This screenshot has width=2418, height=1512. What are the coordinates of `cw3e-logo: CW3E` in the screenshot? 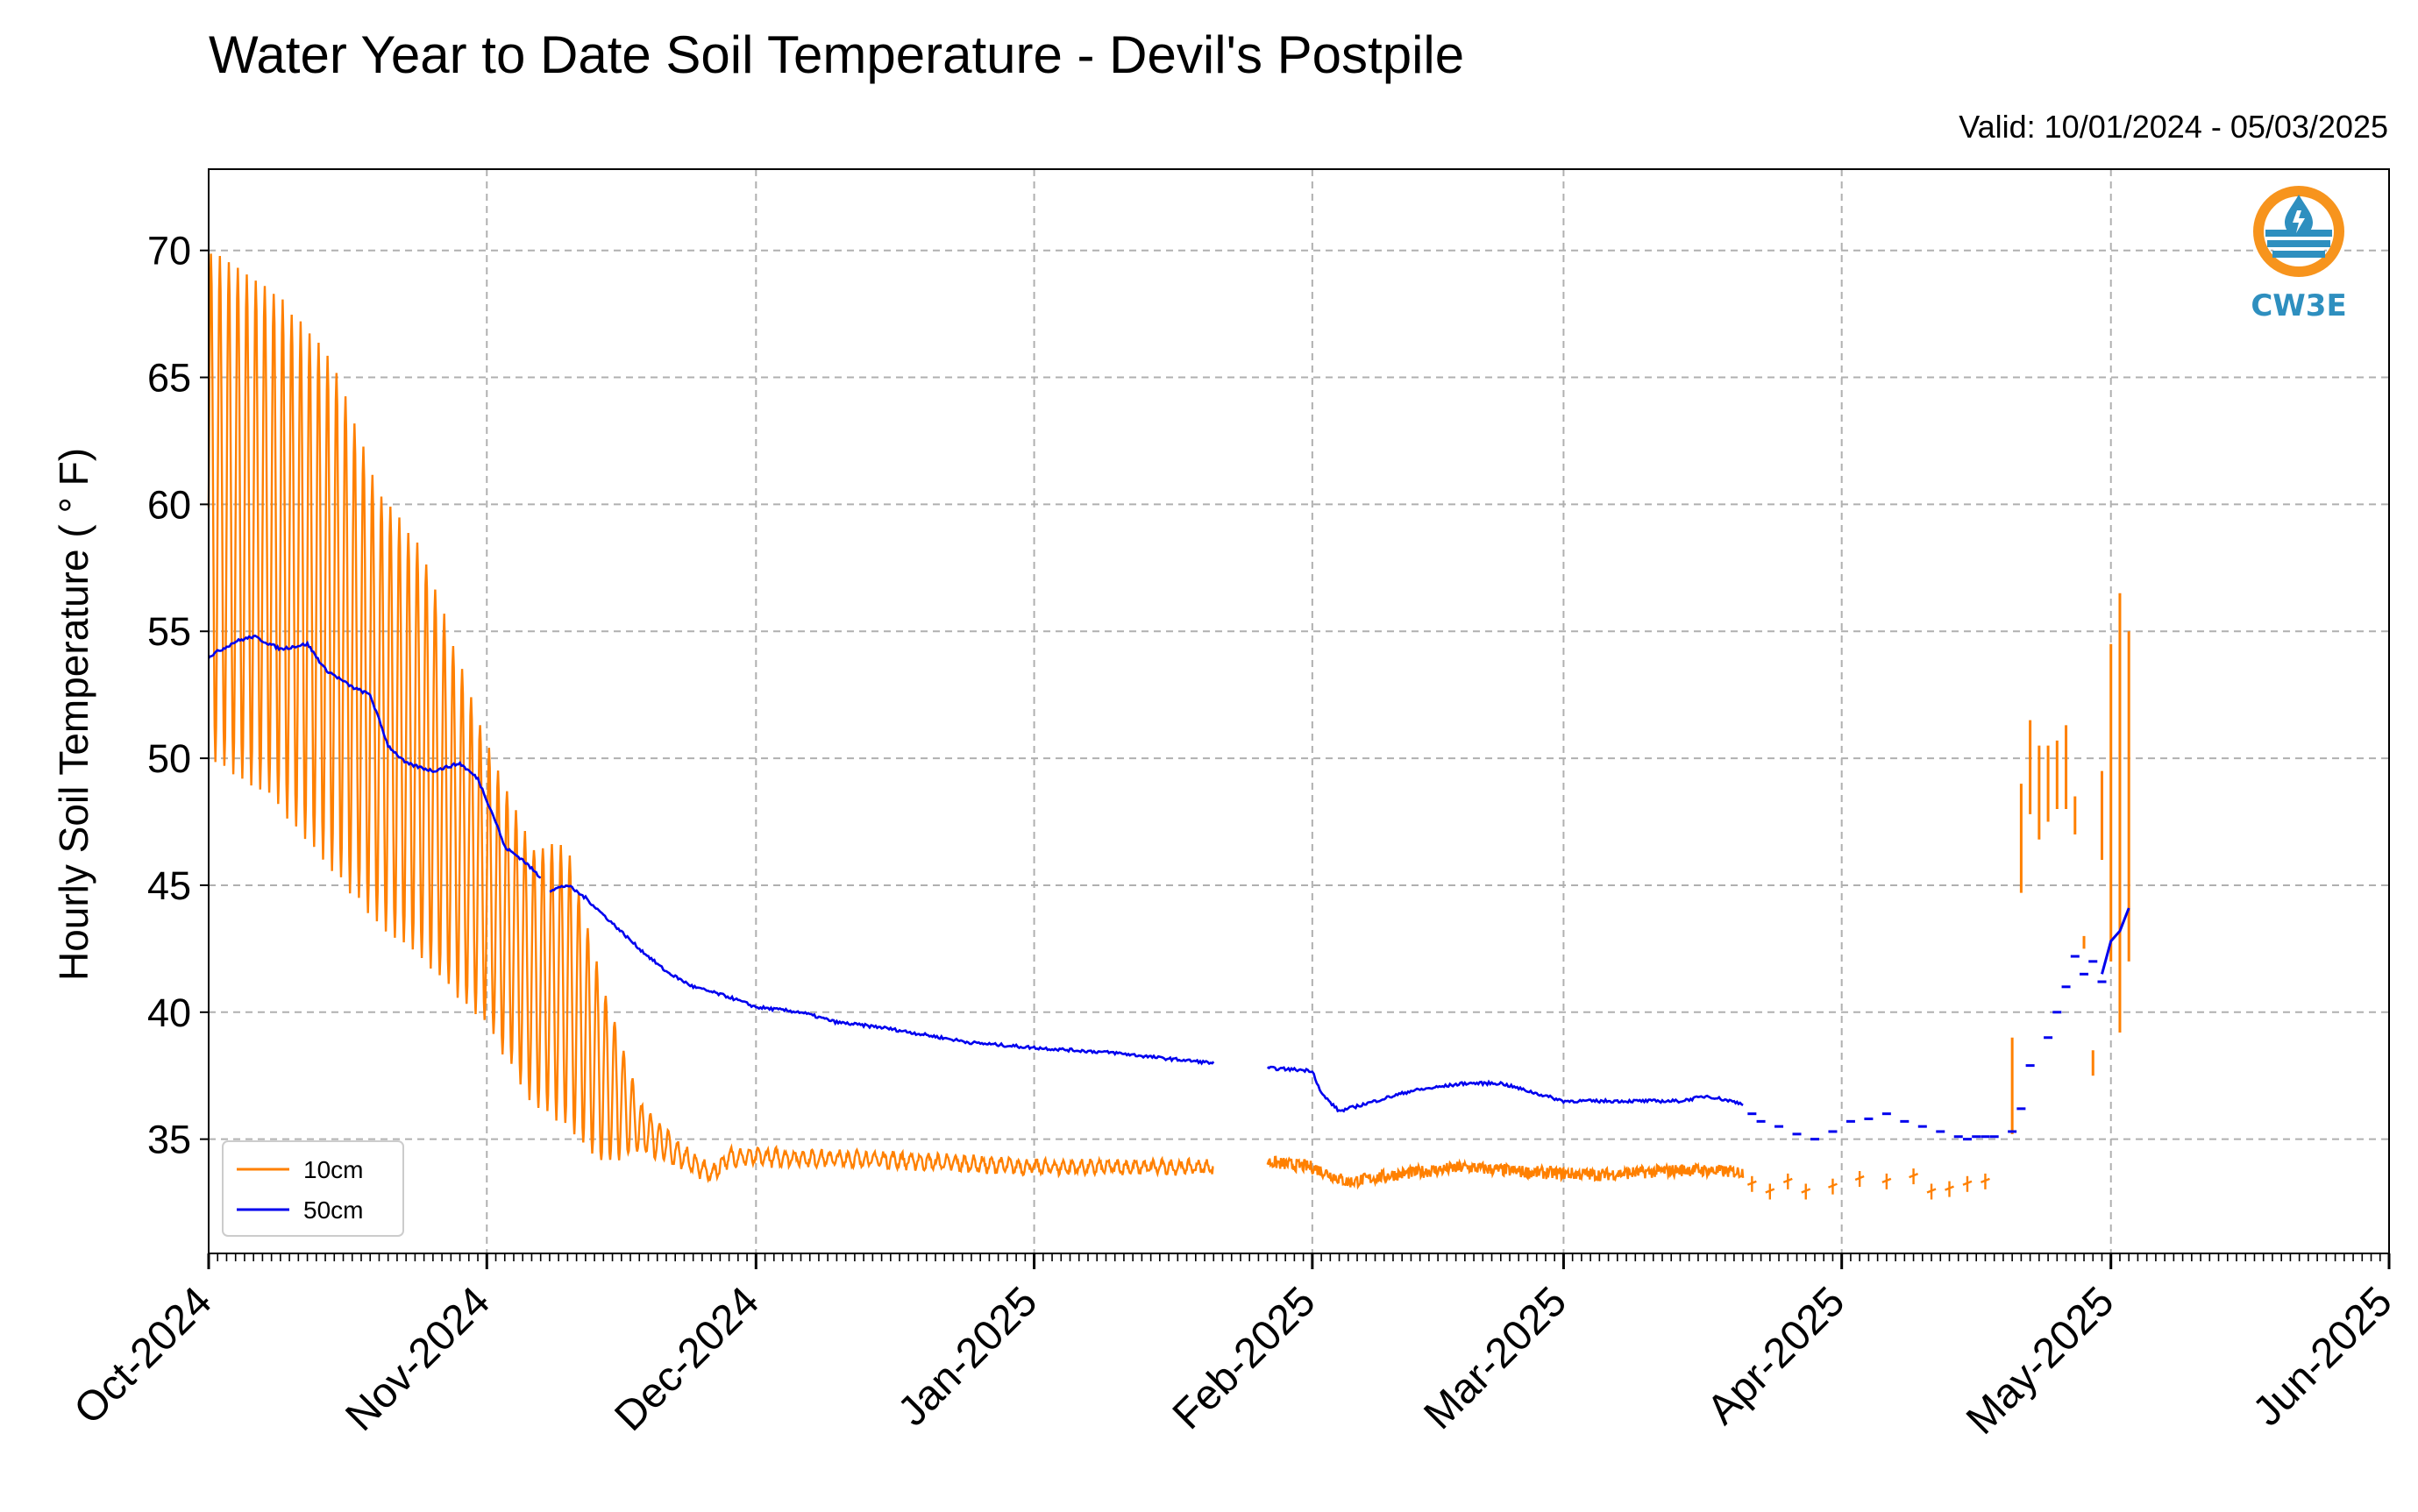 It's located at (2298, 253).